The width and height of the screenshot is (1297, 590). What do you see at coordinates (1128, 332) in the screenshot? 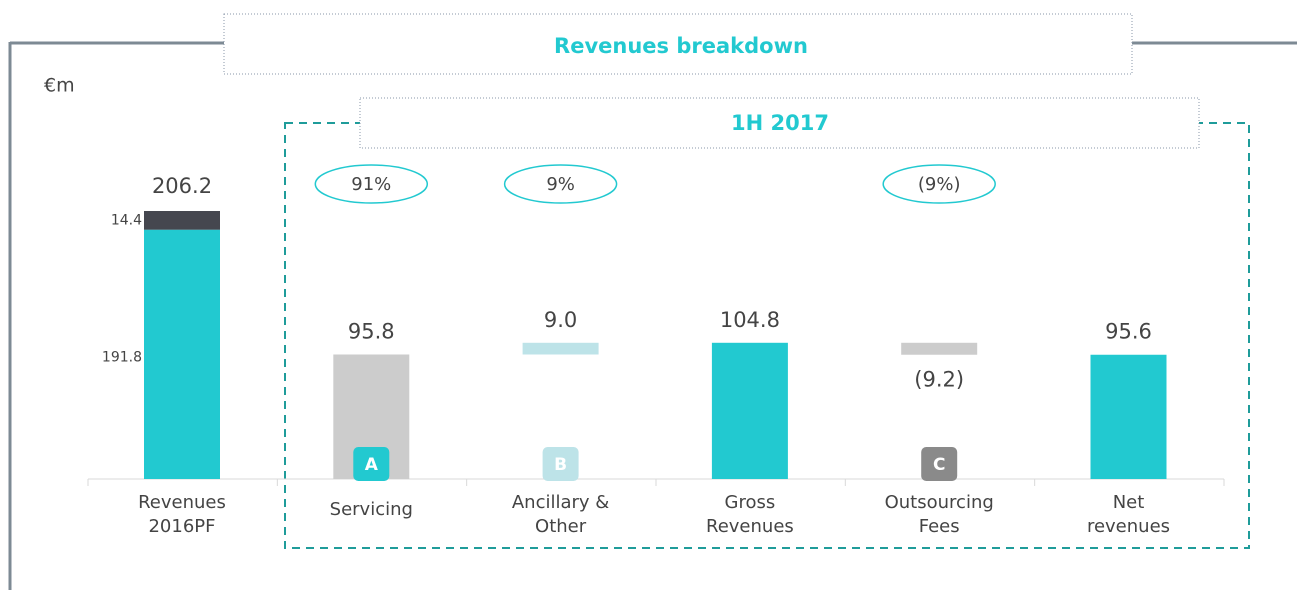
I see `value-label: 95.6` at bounding box center [1128, 332].